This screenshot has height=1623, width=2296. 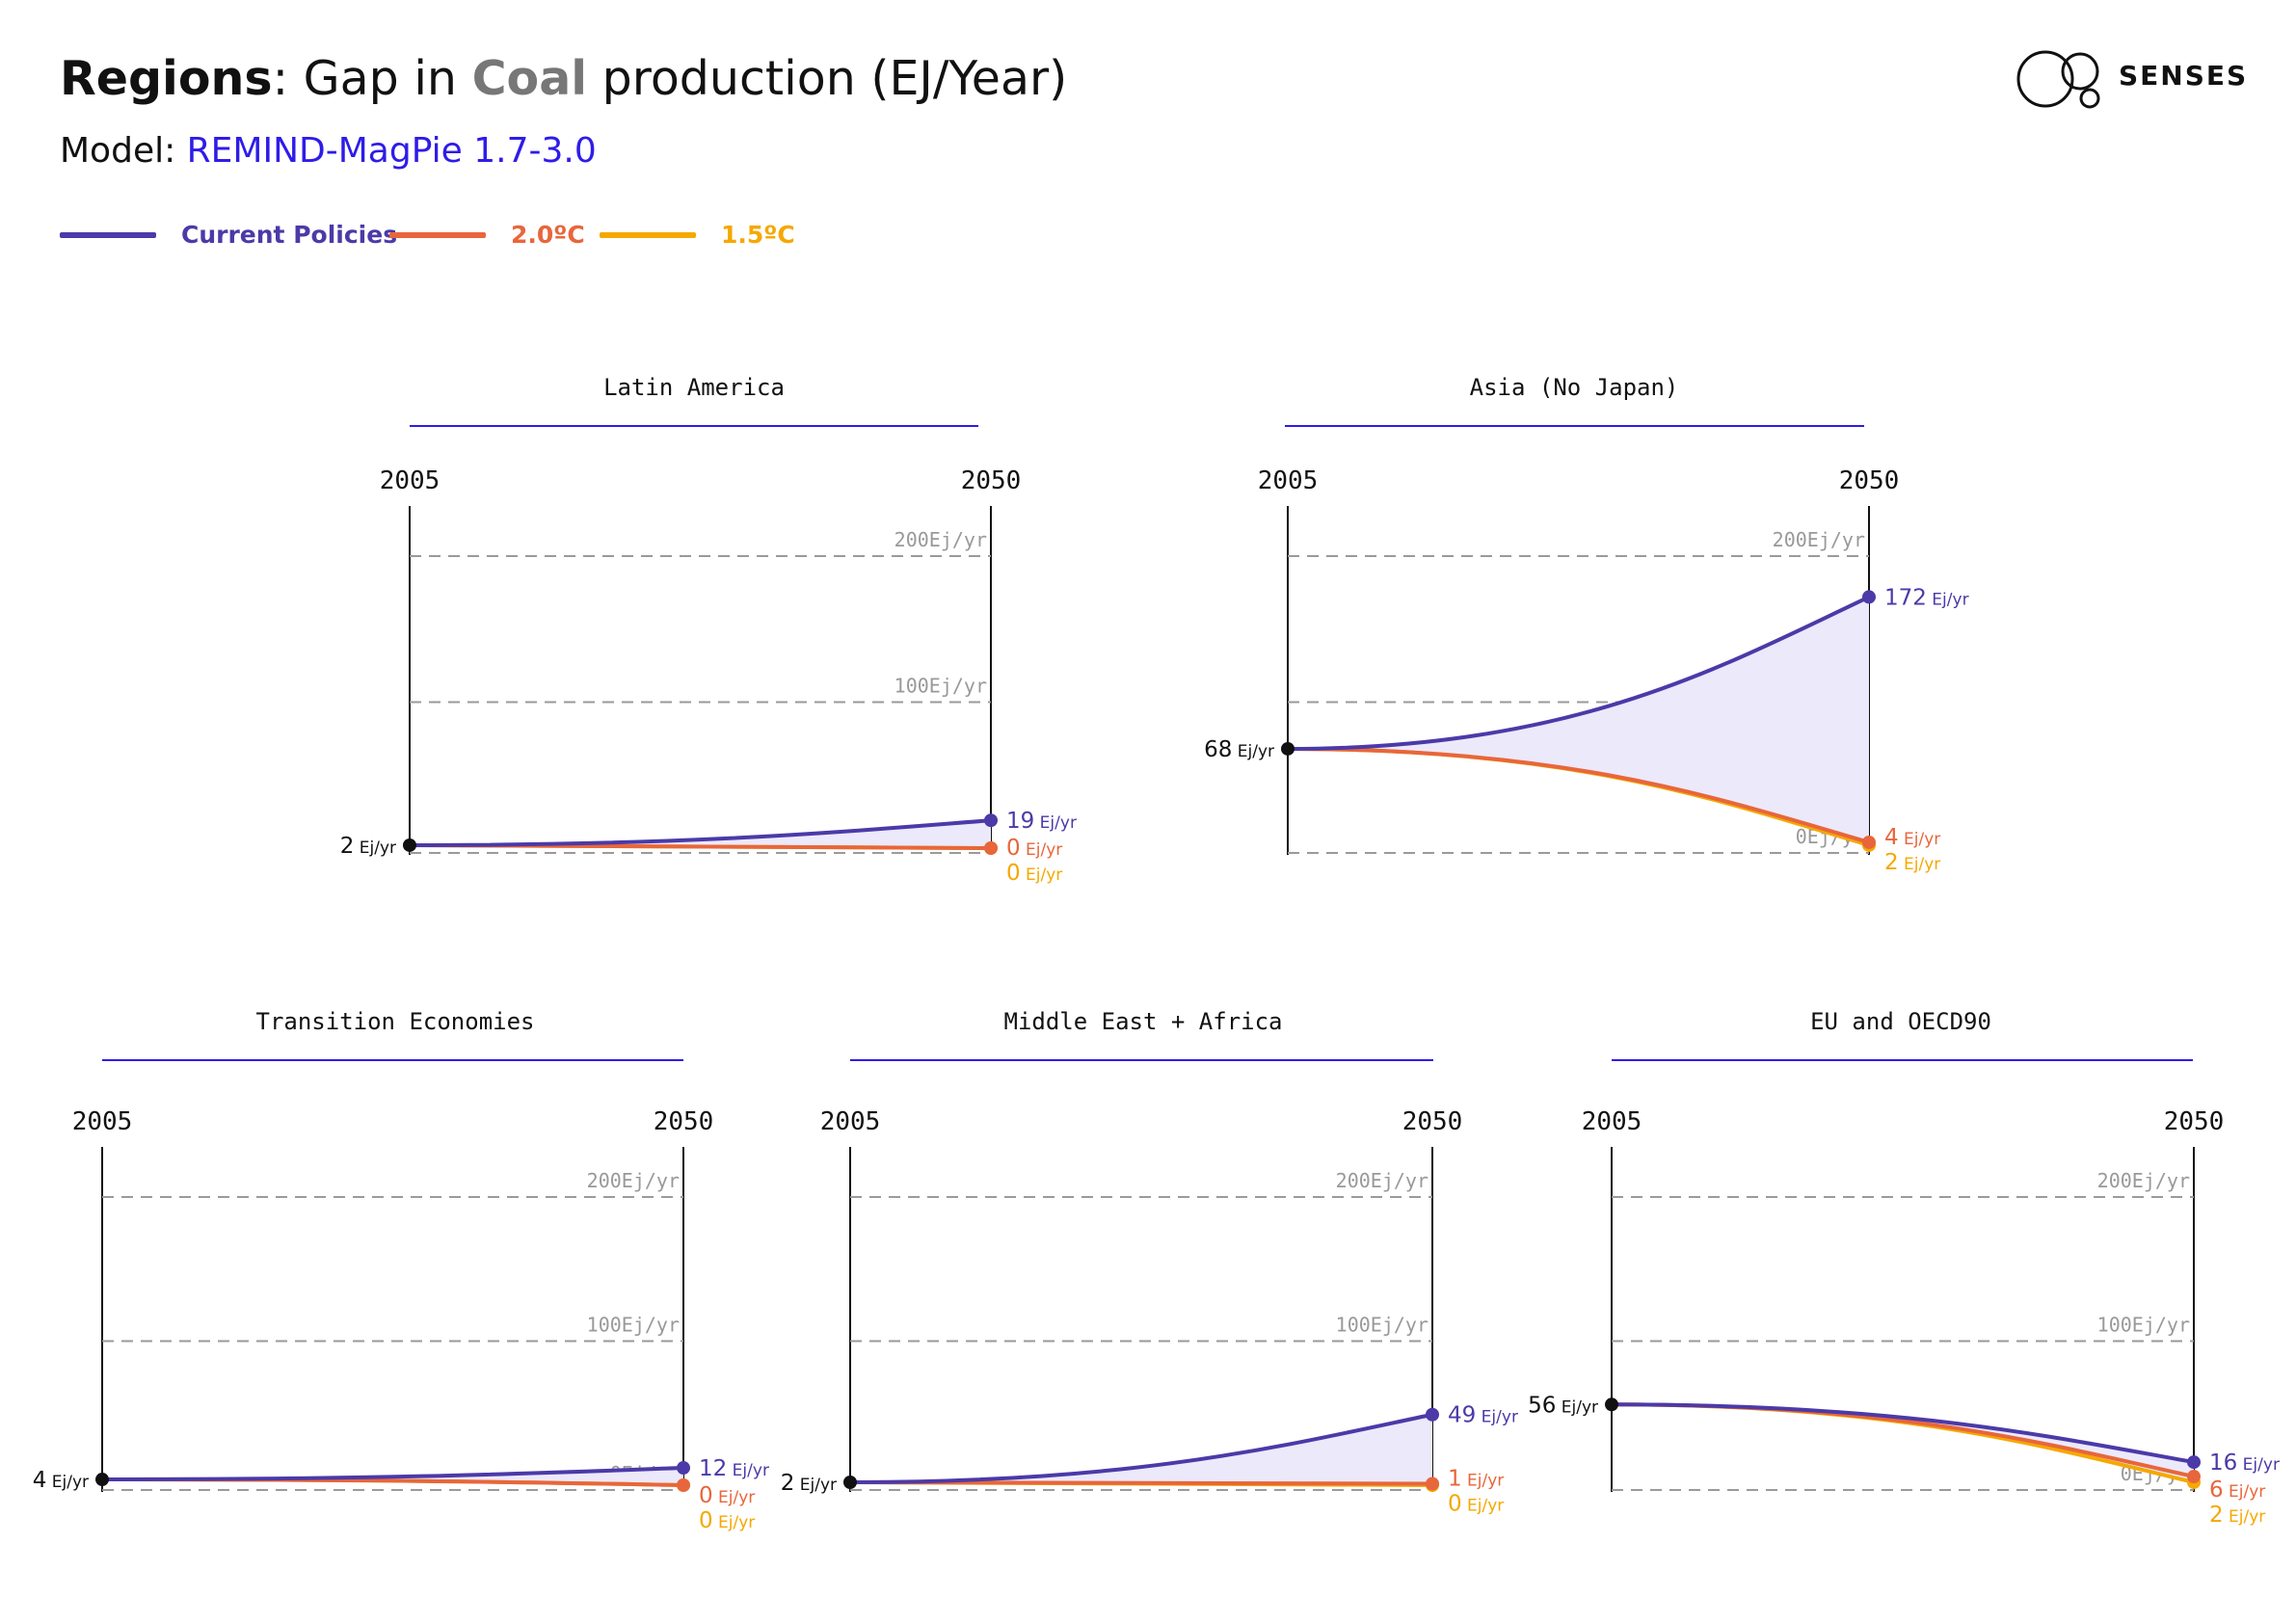 What do you see at coordinates (1041, 821) in the screenshot?
I see `end-value-label-current-policies: 19 Ej/yr` at bounding box center [1041, 821].